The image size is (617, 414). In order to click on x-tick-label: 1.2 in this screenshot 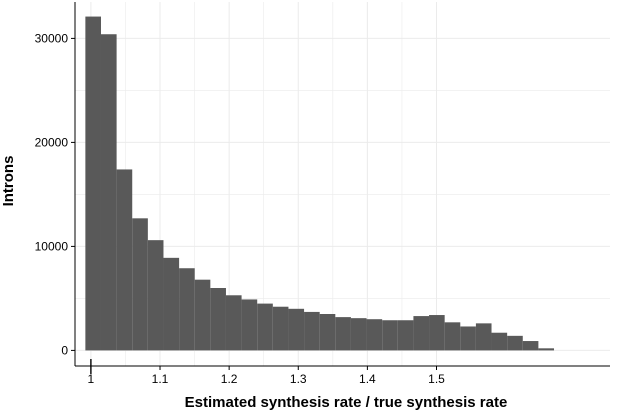, I will do `click(229, 379)`.